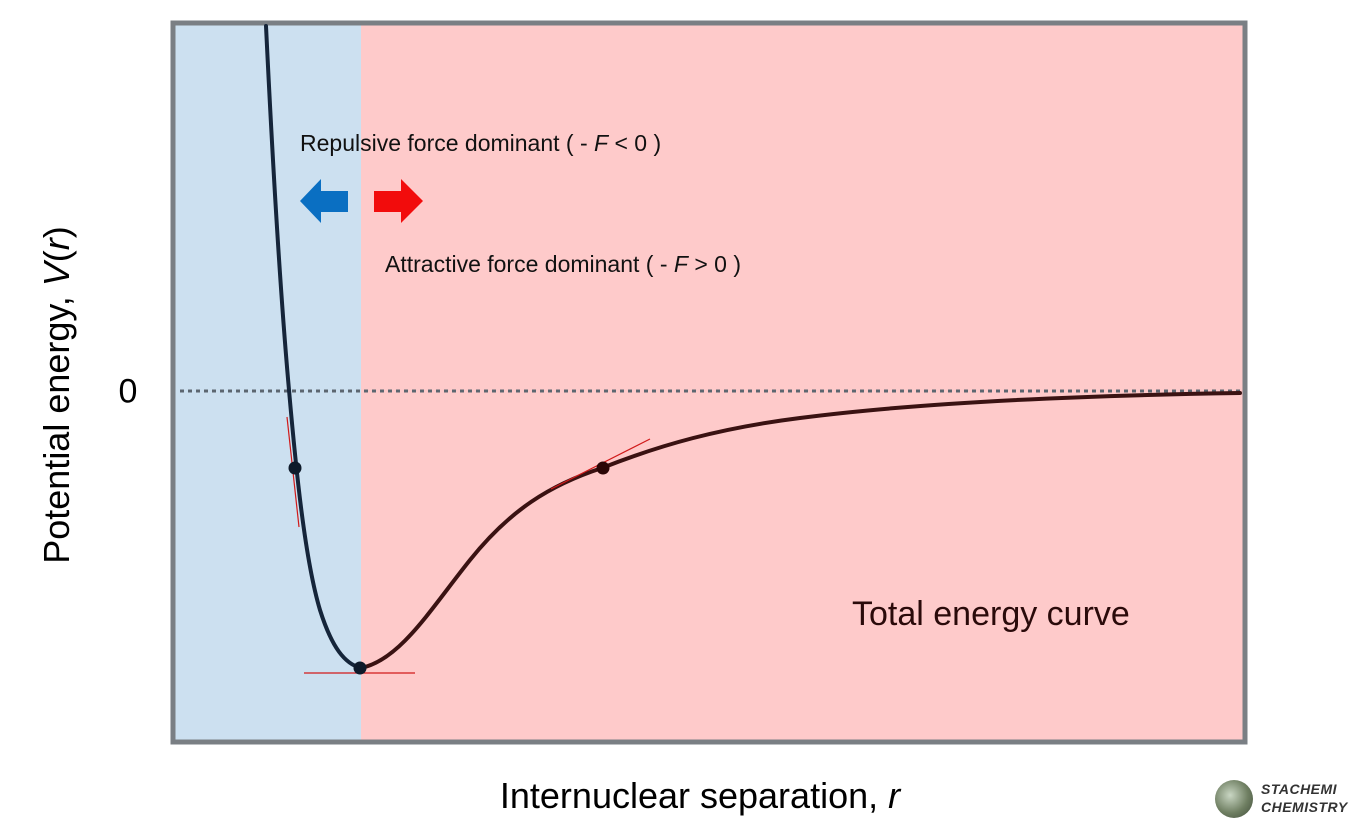  Describe the element at coordinates (991, 614) in the screenshot. I see `curve-title: Total energy curve` at that location.